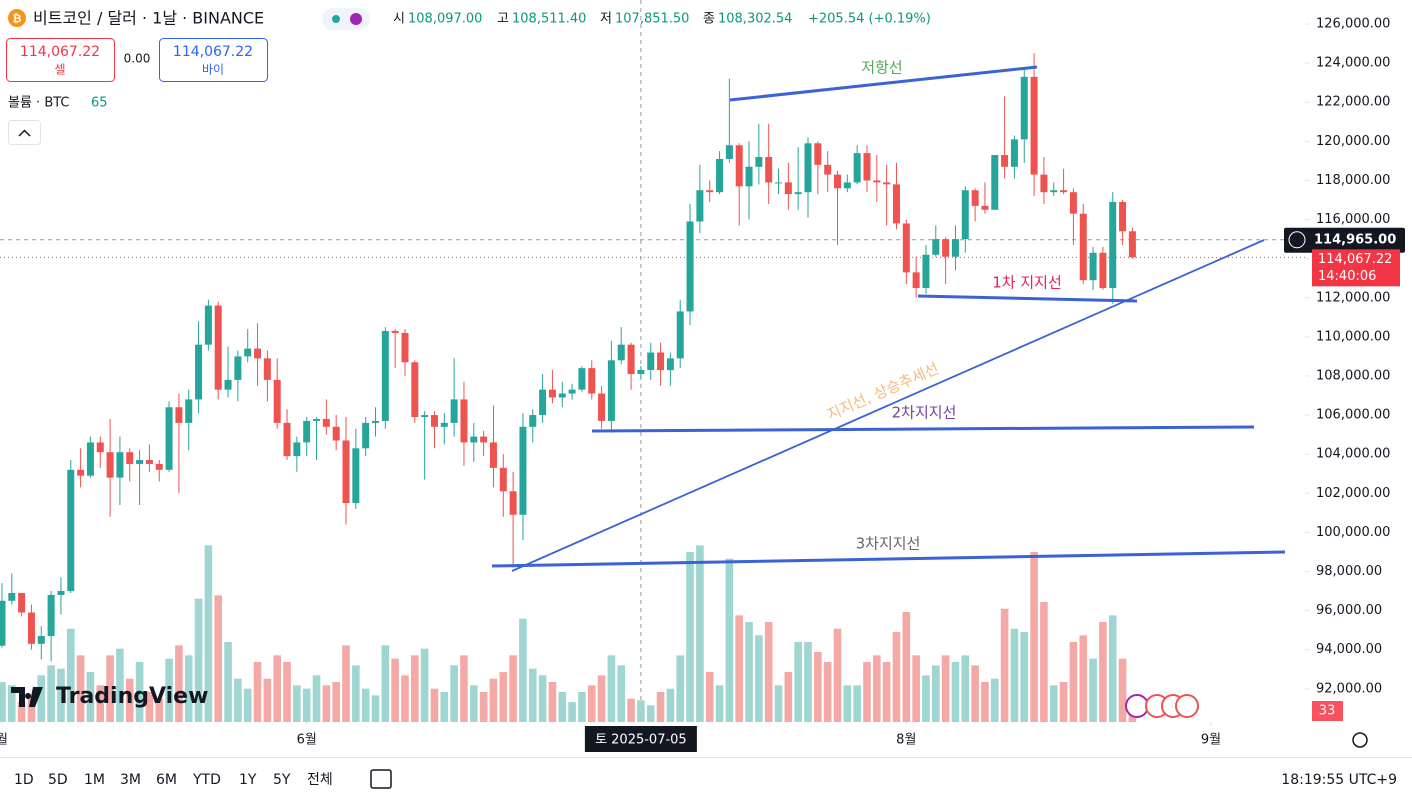 The height and width of the screenshot is (797, 1412). Describe the element at coordinates (641, 740) in the screenshot. I see `crosshair-x-label: 토 2025-07-05` at that location.